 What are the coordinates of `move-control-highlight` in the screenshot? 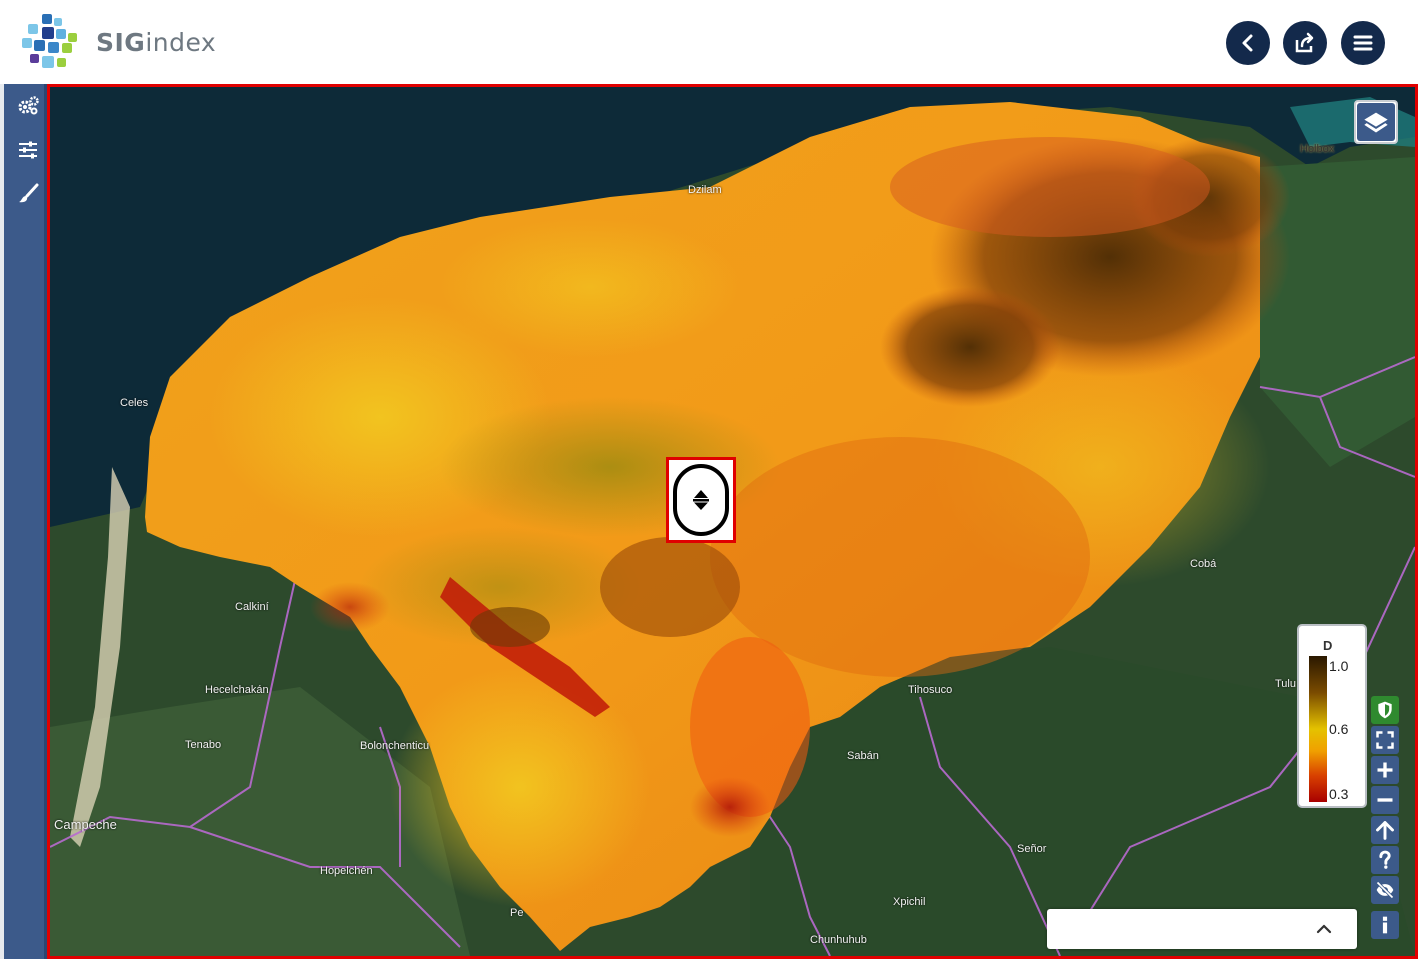 It's located at (701, 500).